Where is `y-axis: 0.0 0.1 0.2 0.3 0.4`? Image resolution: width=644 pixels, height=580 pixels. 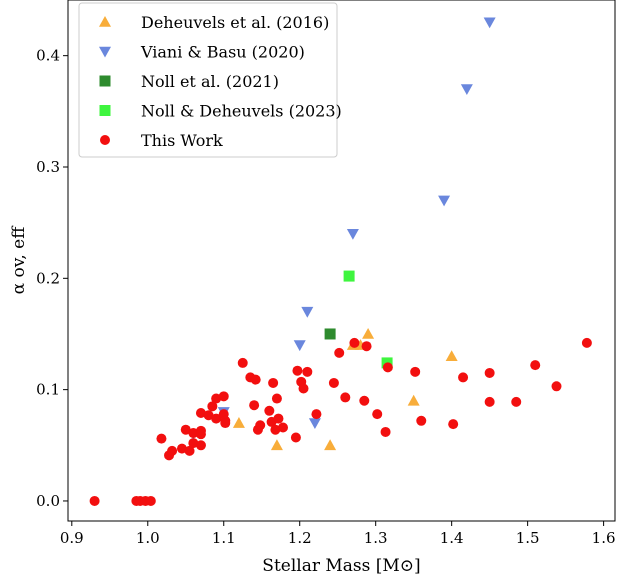 y-axis: 0.0 0.1 0.2 0.3 0.4 is located at coordinates (52, 278).